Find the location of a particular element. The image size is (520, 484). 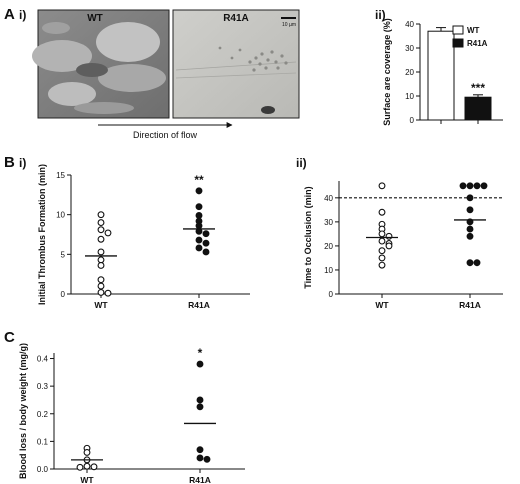

legend: WT R41A is located at coordinates (470, 36).